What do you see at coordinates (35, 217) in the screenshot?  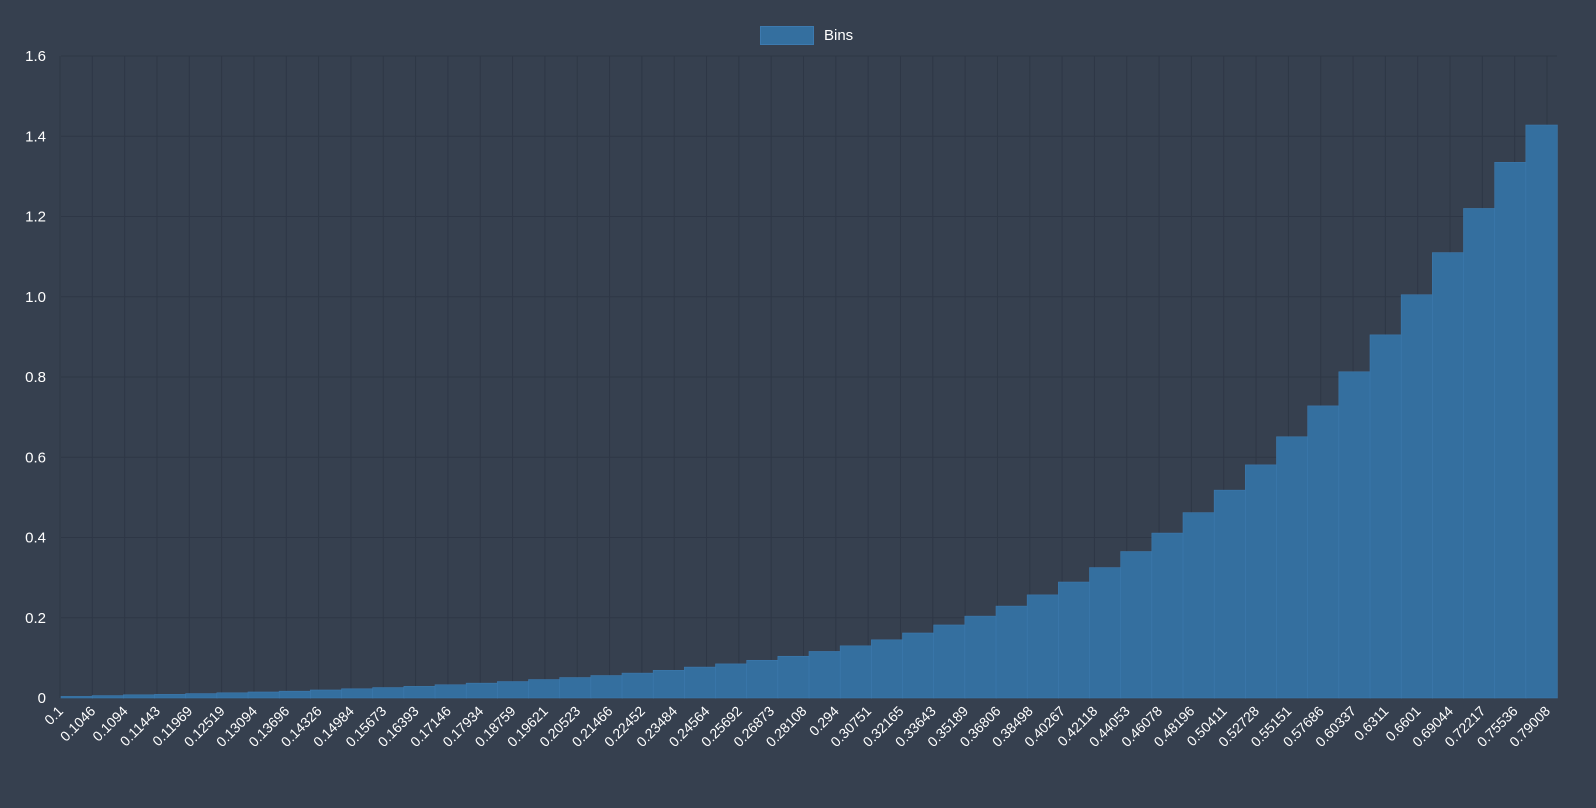 I see `y-tick-label: 1.2` at bounding box center [35, 217].